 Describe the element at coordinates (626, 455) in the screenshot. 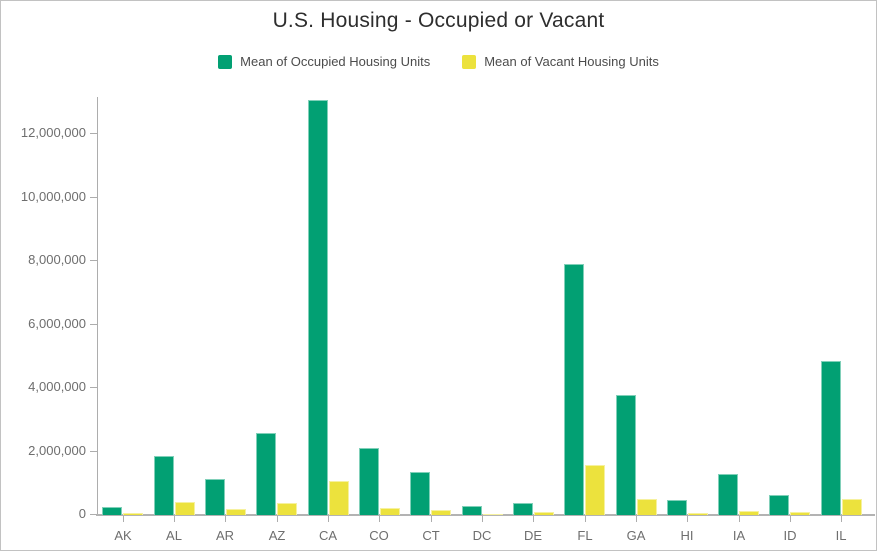

I see `bar-occupied-GA` at that location.